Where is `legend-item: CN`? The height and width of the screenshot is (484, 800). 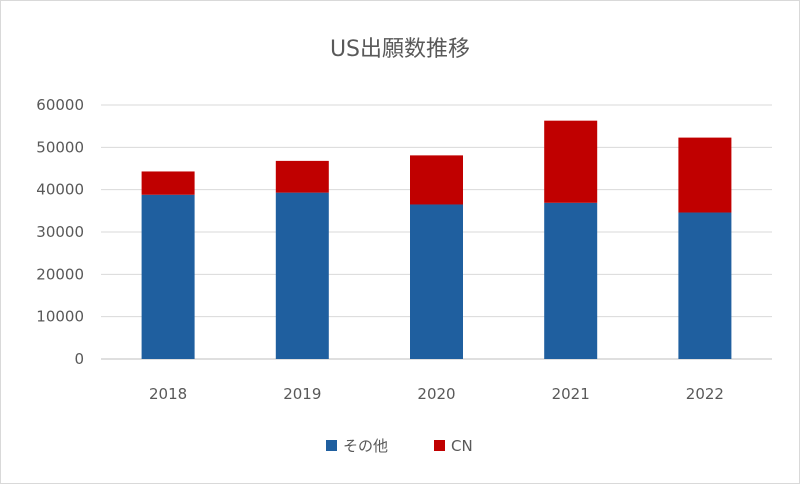
legend-item: CN is located at coordinates (453, 446).